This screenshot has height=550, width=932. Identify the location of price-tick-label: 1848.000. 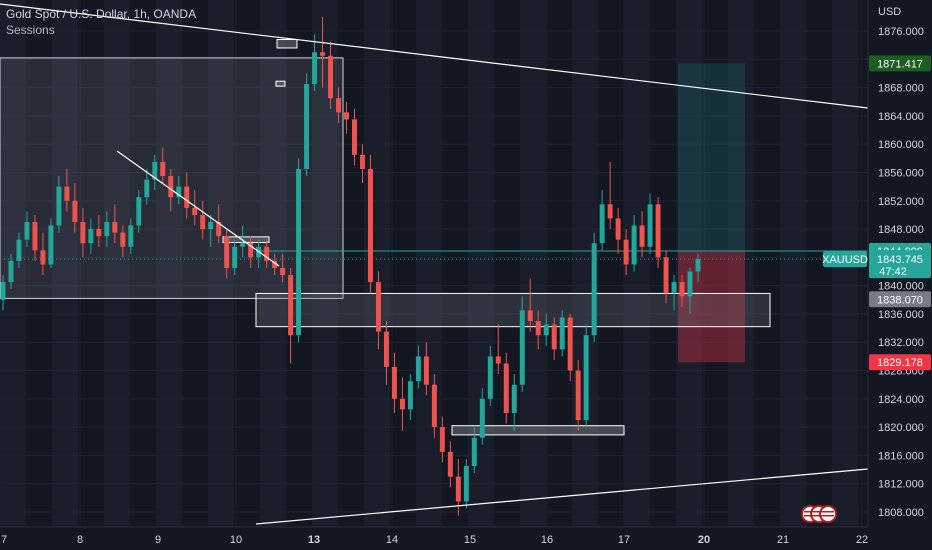
(901, 230).